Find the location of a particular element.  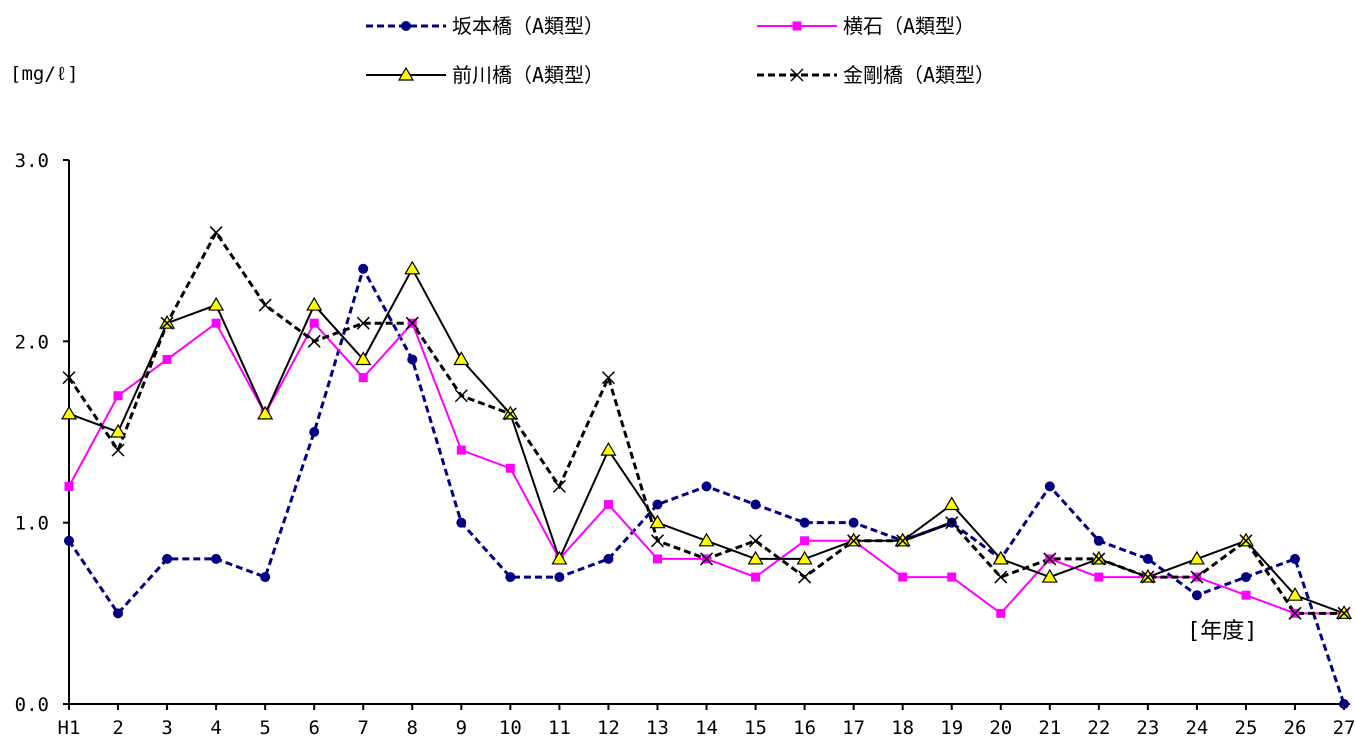

legend-label: 坂本橋（A類型） is located at coordinates (528, 26).